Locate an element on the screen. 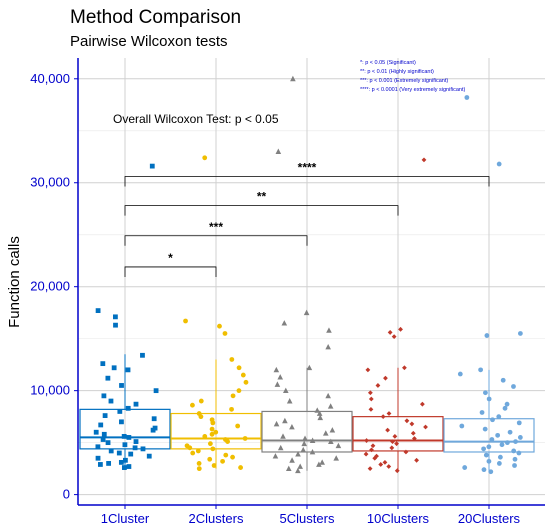  significance-label: ** is located at coordinates (262, 197).